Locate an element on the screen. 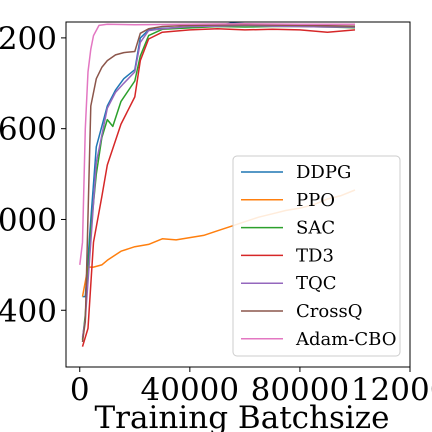 This screenshot has height=432, width=432. legend-label: DDPG is located at coordinates (323, 172).